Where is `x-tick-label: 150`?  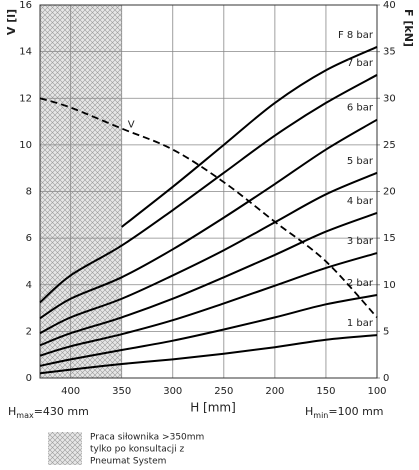
x-tick-label: 150 is located at coordinates (325, 391).